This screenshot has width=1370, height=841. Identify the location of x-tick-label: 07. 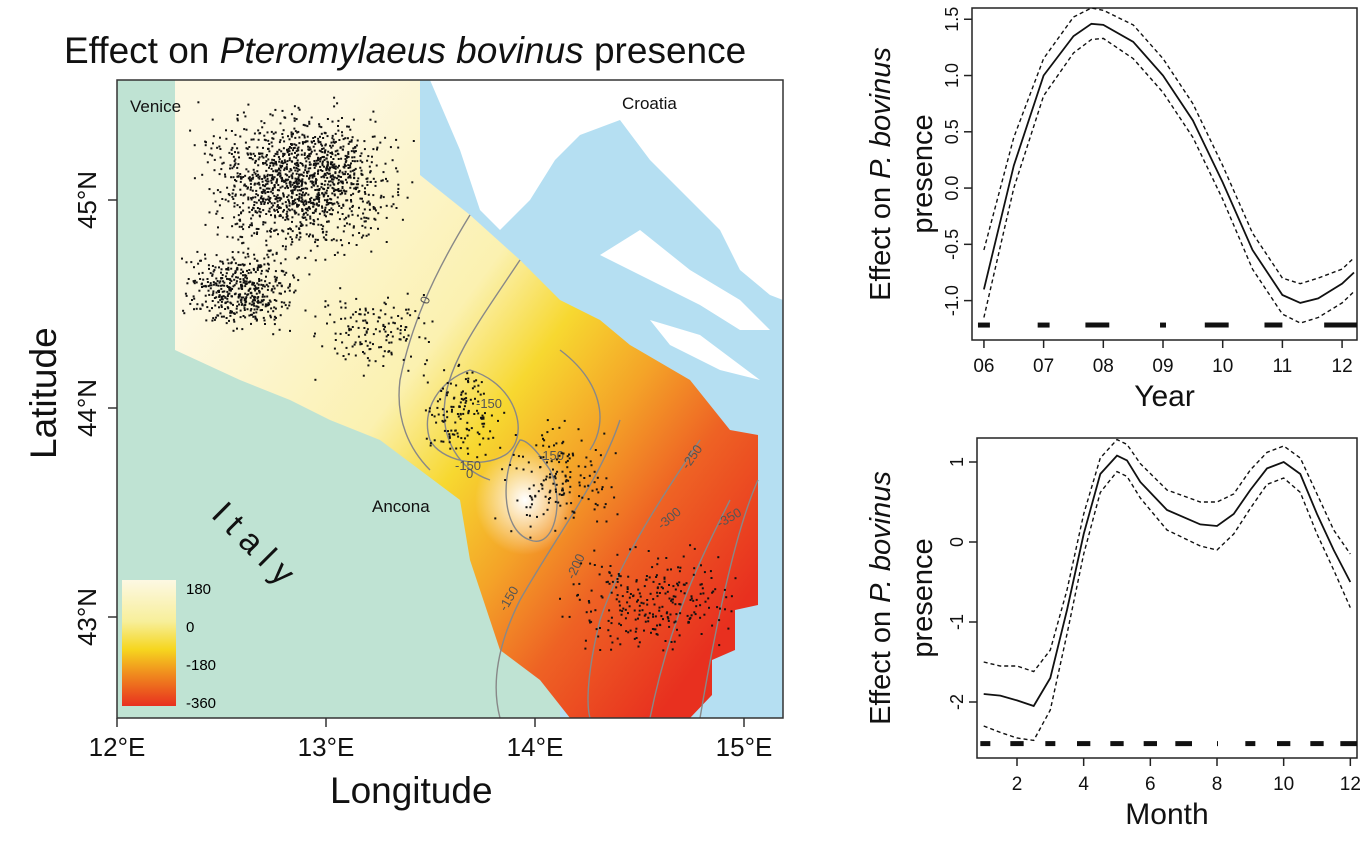
(1043, 366).